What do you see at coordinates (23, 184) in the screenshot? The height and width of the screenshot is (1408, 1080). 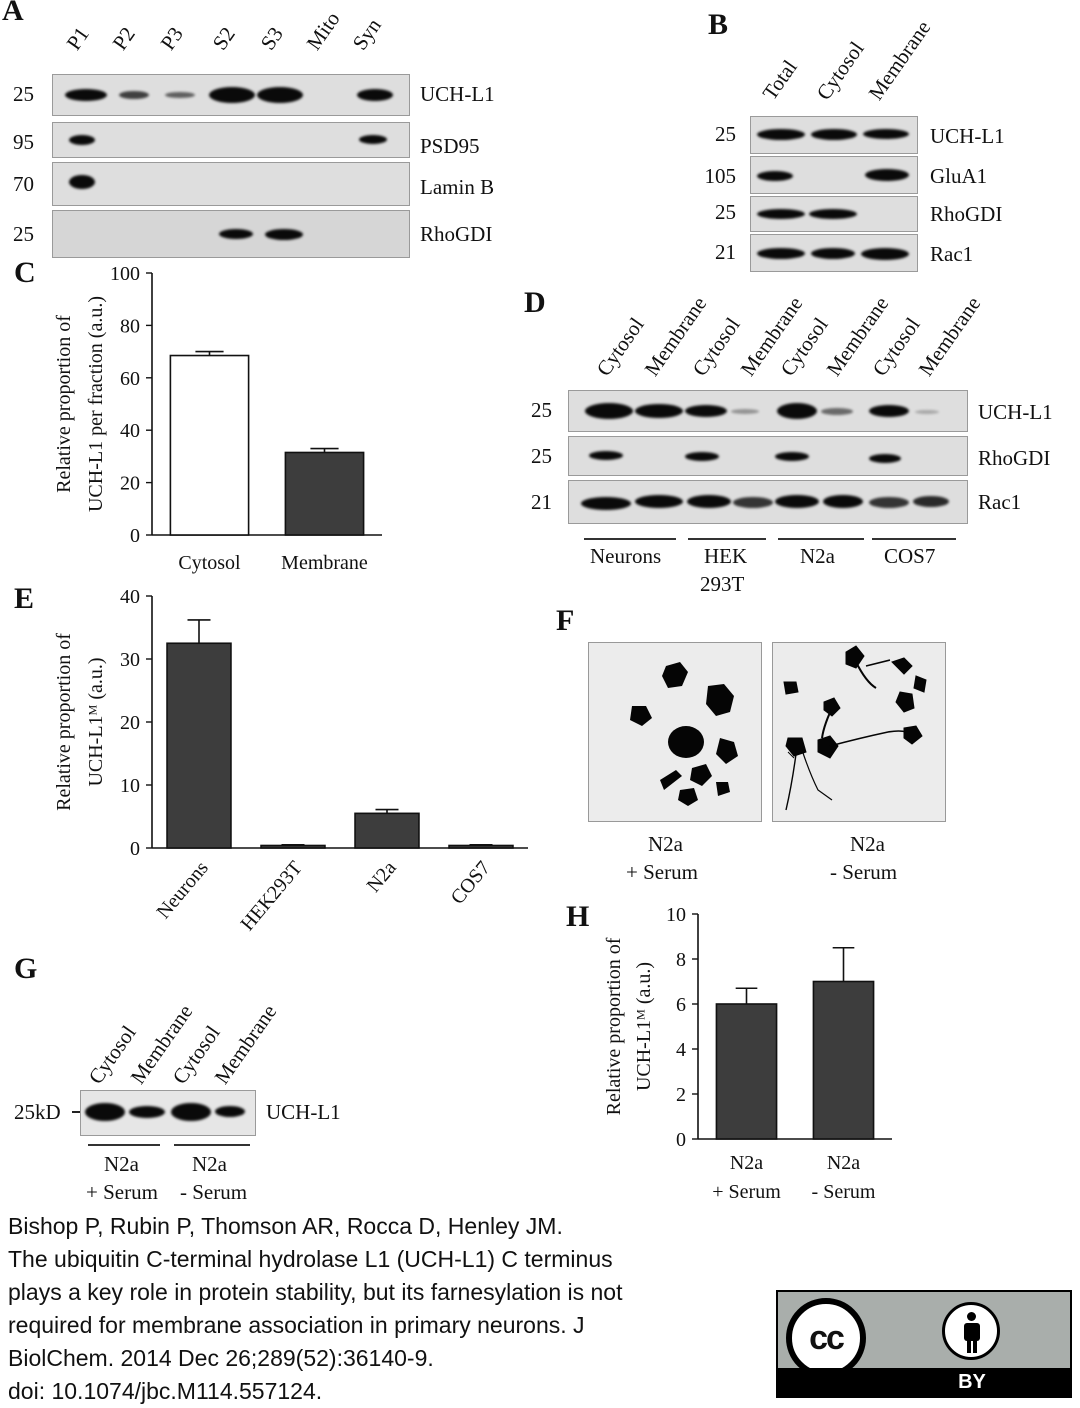 I see `mw-marker: 70` at bounding box center [23, 184].